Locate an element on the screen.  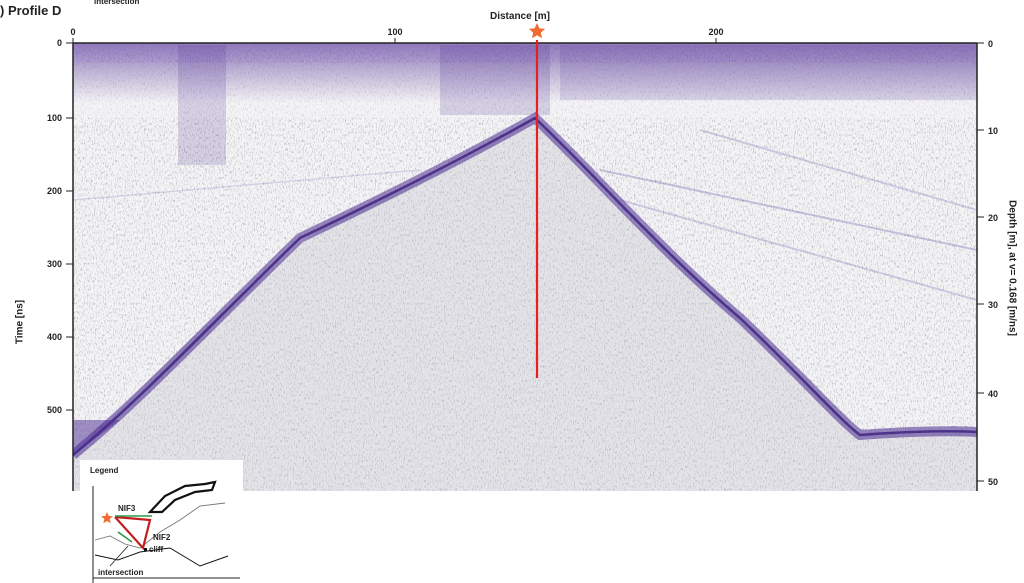
y-right-tick-label: 50 is located at coordinates (993, 482).